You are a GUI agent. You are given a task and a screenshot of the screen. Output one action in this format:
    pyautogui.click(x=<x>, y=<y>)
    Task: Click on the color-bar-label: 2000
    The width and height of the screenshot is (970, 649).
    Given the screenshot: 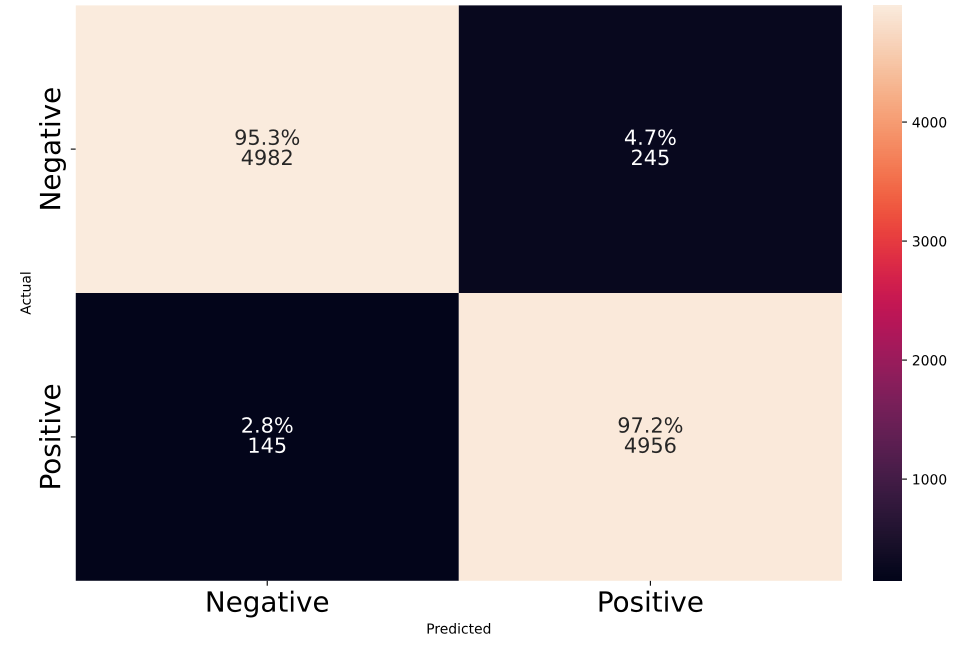 What is the action you would take?
    pyautogui.click(x=929, y=360)
    